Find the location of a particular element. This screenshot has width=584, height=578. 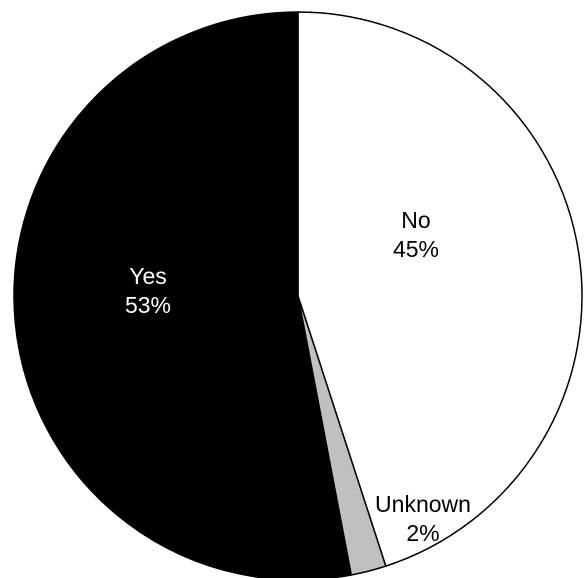

slice-label-no: No is located at coordinates (415, 220).